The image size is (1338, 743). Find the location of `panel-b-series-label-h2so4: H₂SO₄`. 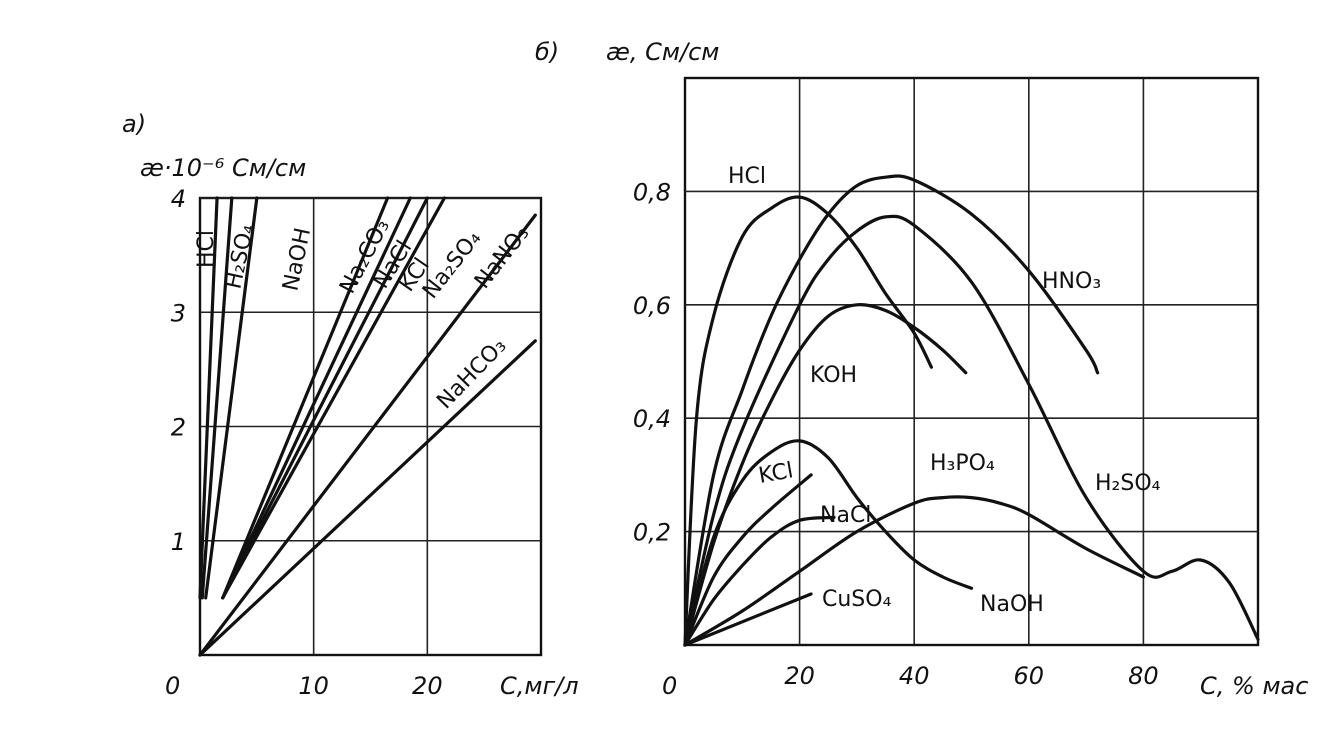

panel-b-series-label-h2so4: H₂SO₄ is located at coordinates (1128, 483).